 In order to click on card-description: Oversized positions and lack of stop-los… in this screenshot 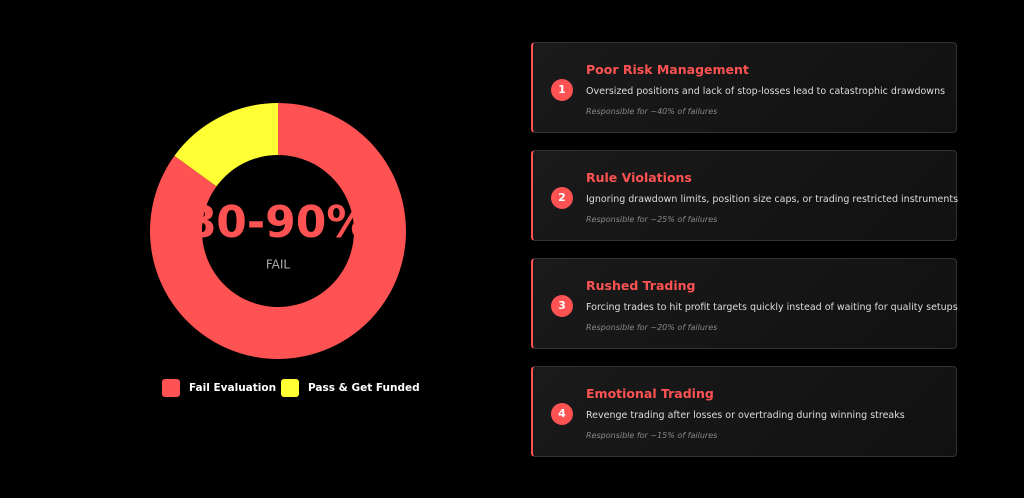, I will do `click(766, 91)`.